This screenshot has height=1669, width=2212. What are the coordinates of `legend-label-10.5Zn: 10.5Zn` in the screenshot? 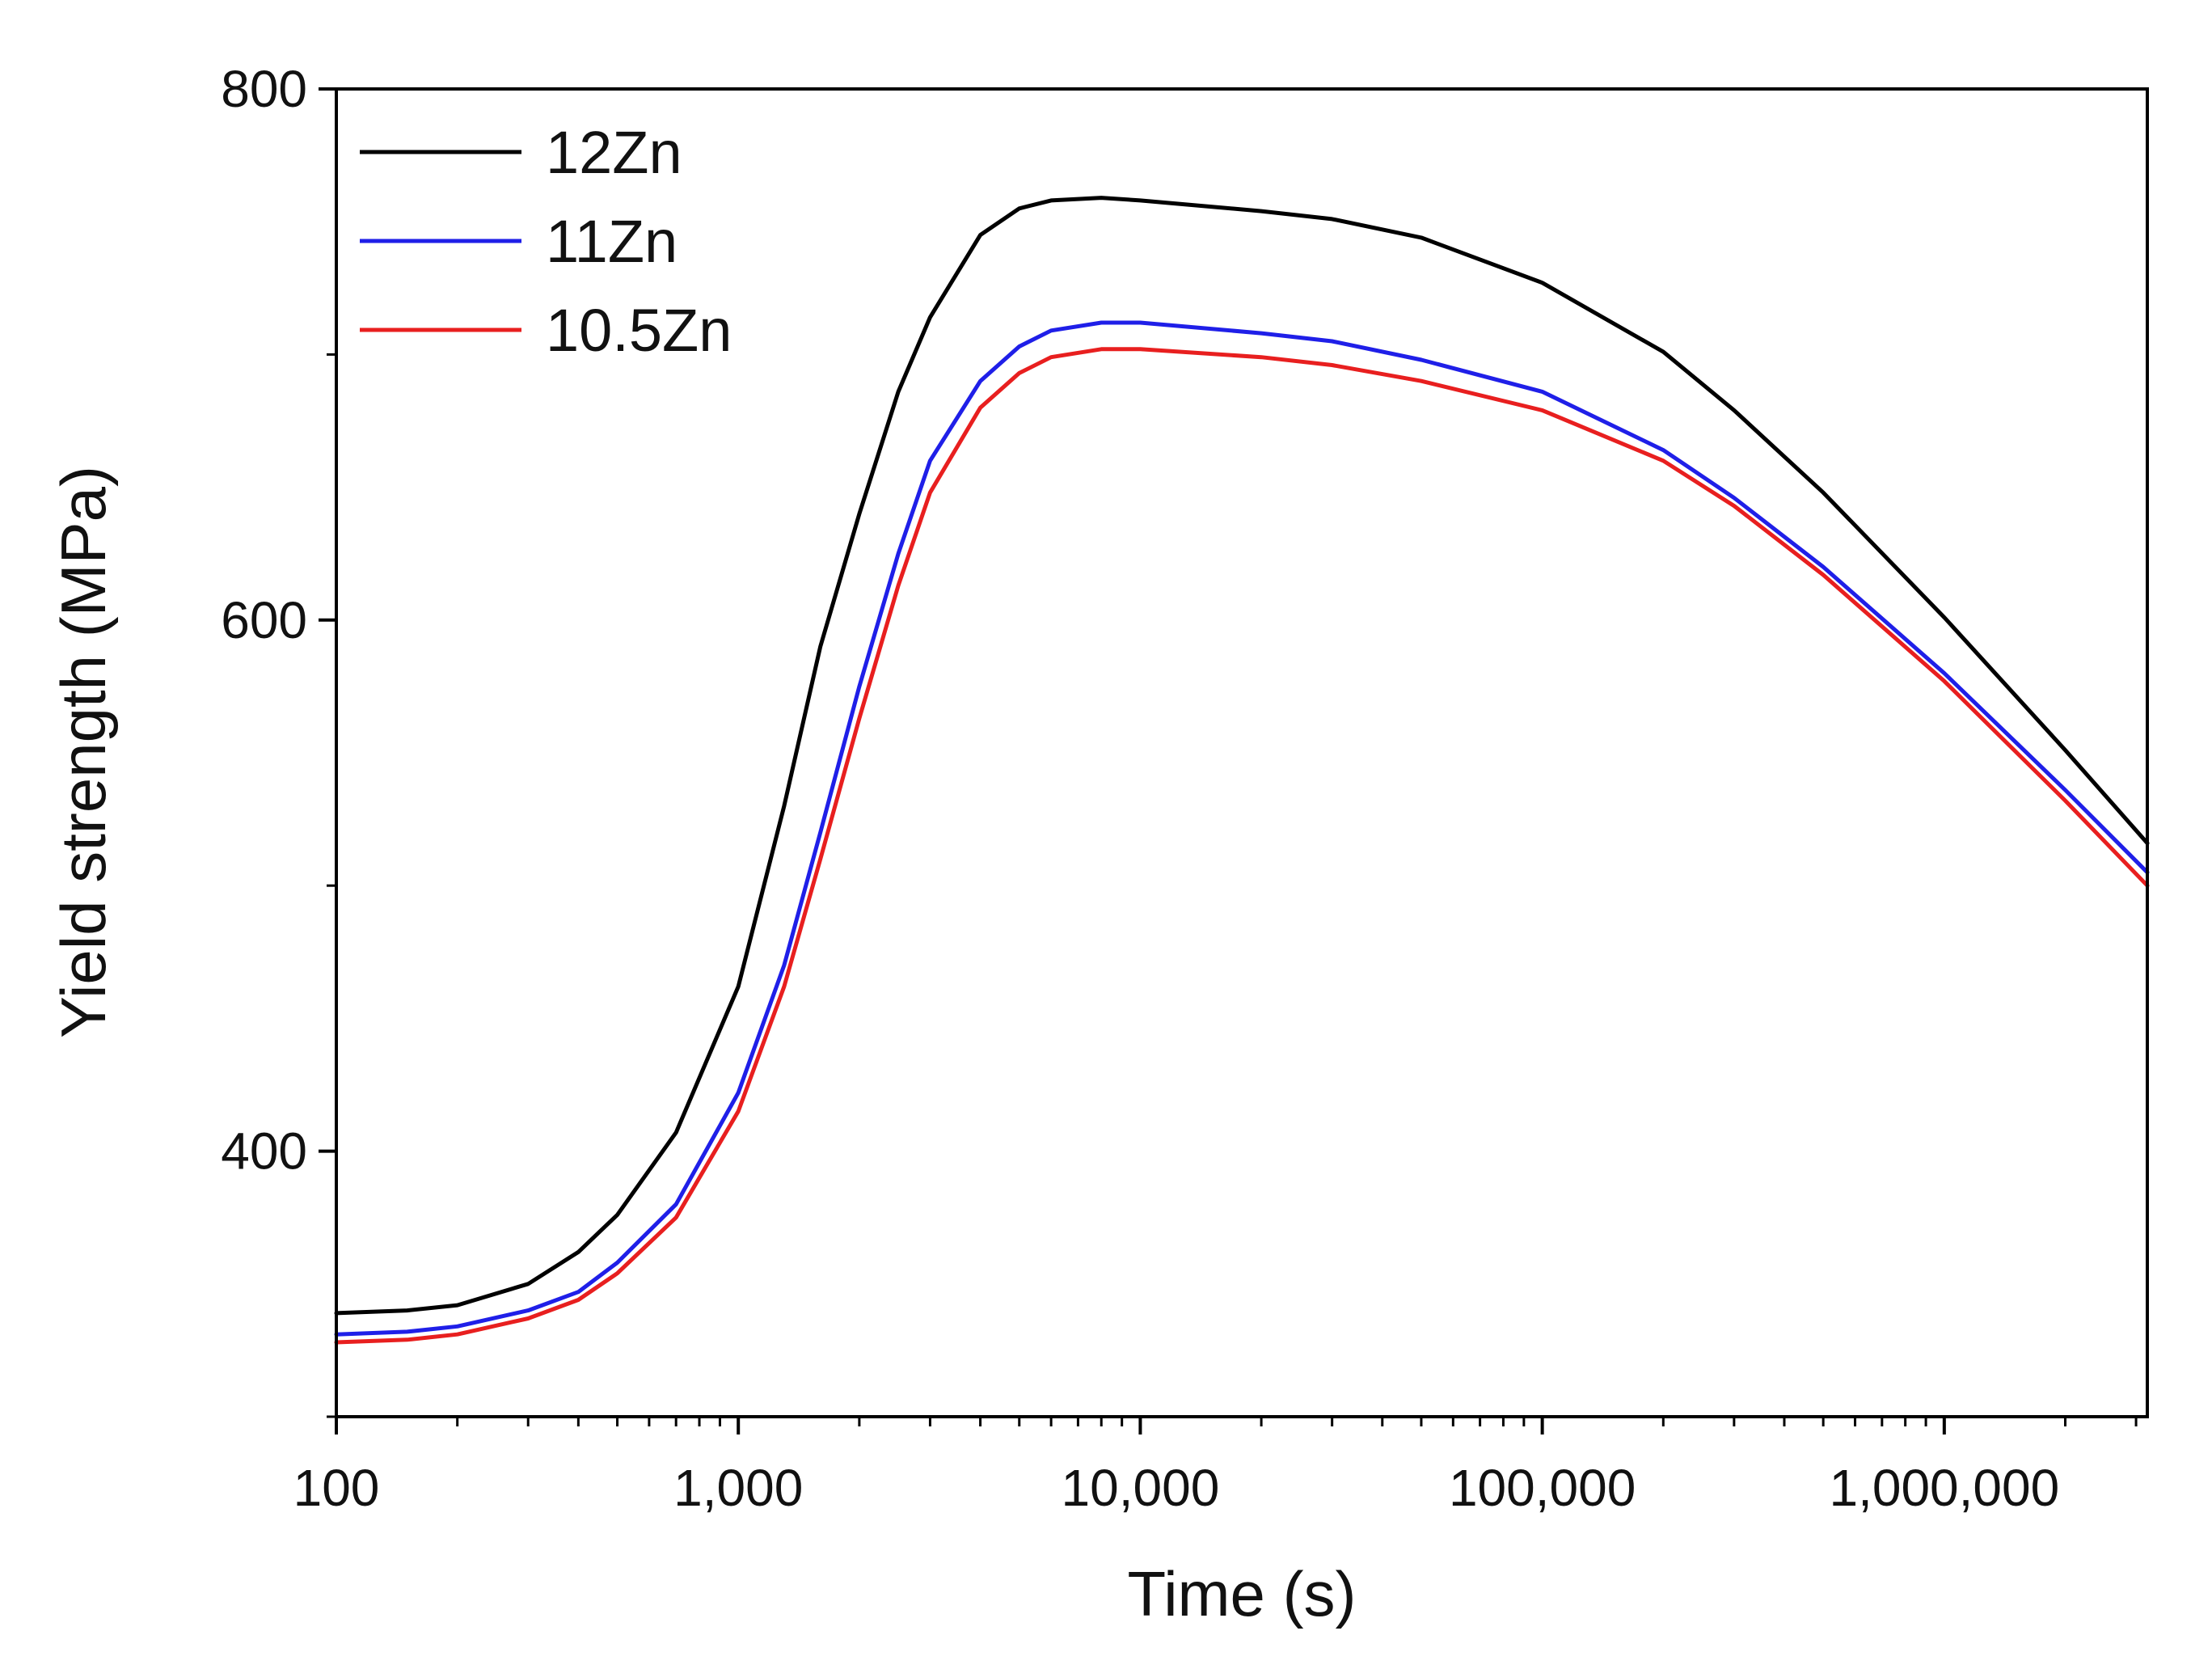 It's located at (639, 330).